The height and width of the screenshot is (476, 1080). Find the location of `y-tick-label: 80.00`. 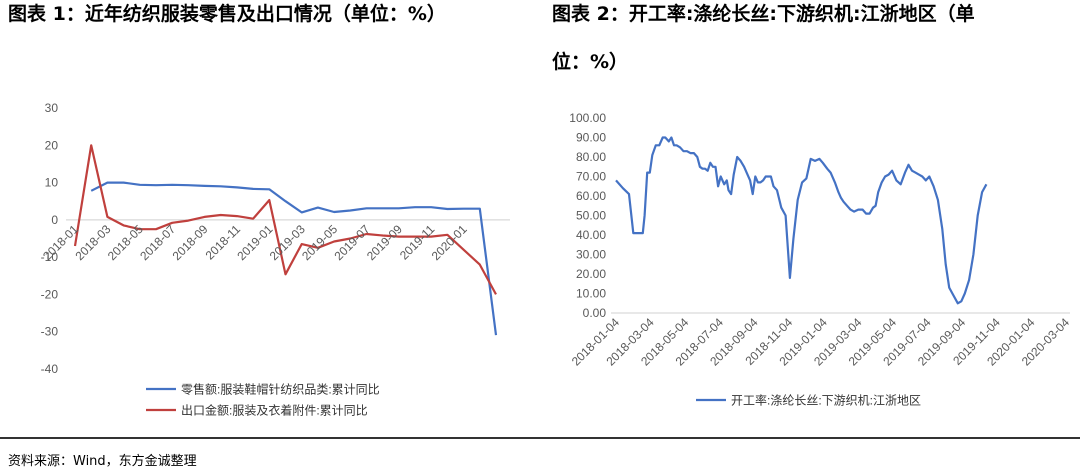

y-tick-label: 80.00 is located at coordinates (591, 157).